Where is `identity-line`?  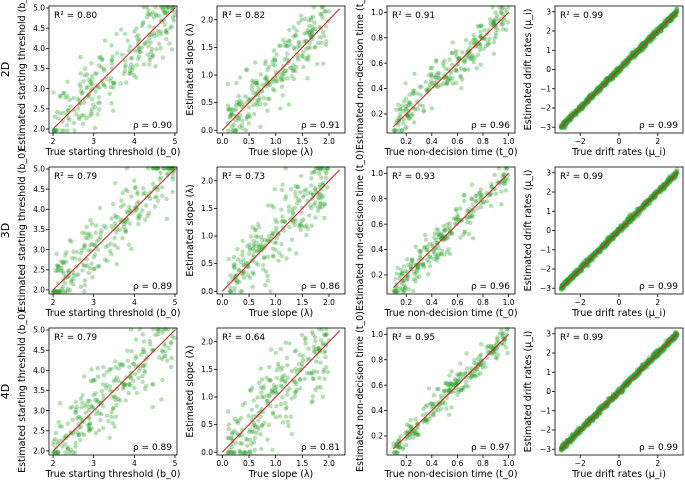
identity-line is located at coordinates (114, 390).